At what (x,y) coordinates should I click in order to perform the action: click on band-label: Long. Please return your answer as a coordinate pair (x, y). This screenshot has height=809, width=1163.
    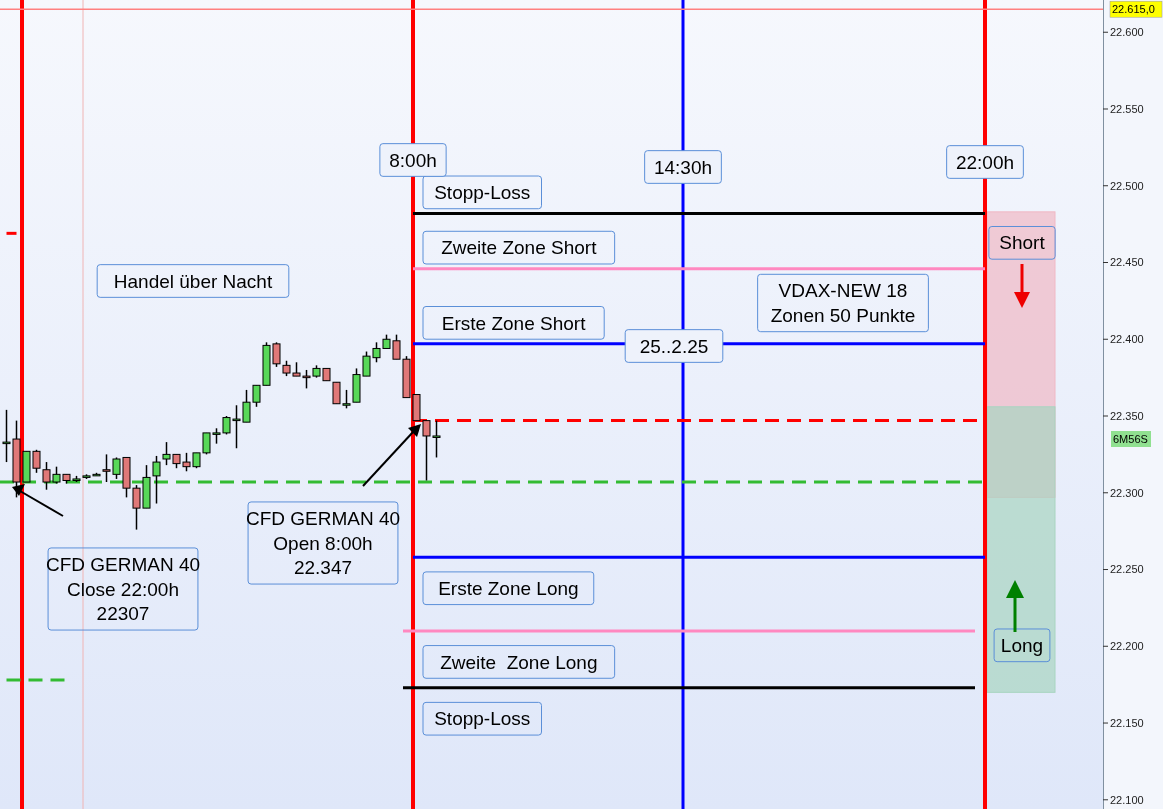
    Looking at the image, I should click on (1022, 645).